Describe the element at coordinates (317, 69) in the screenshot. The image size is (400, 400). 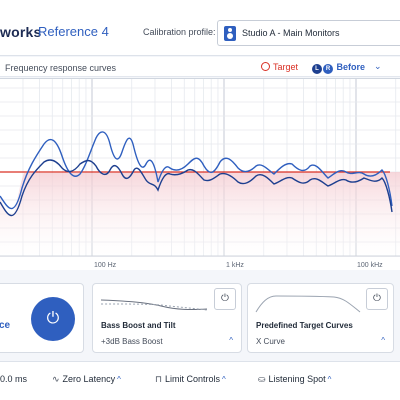
I see `left-channel-badge: L` at that location.